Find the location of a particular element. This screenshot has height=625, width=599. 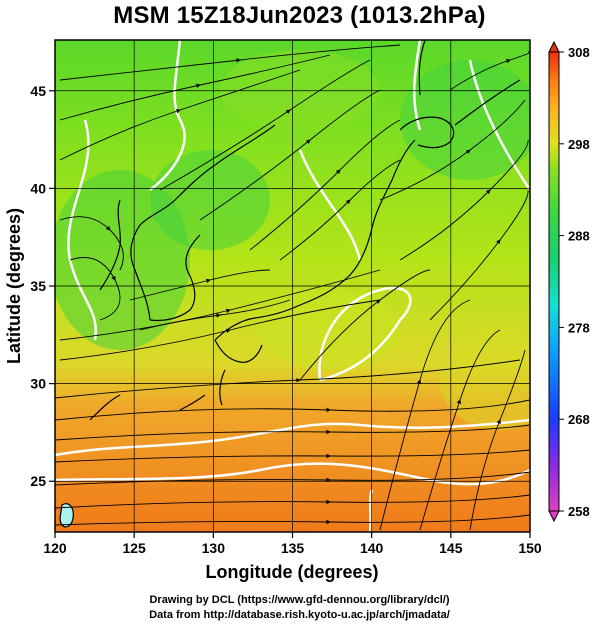

x-tick-label: 140 is located at coordinates (372, 548).